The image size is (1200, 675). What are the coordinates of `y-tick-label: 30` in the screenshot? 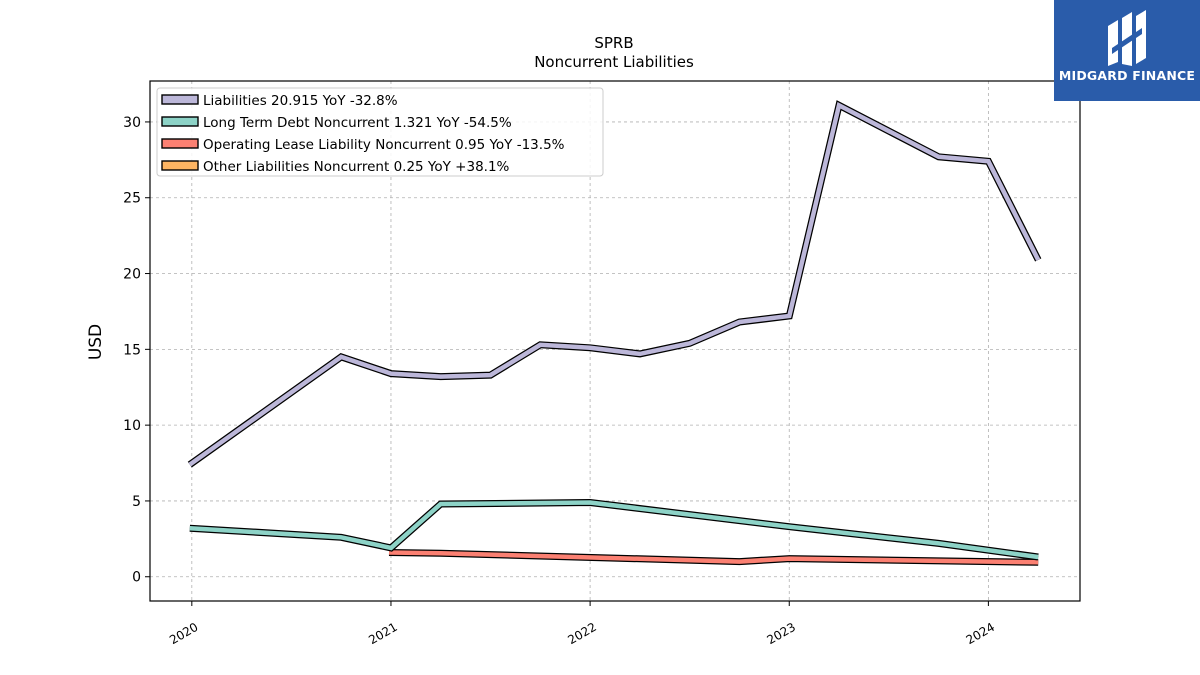 It's located at (132, 123).